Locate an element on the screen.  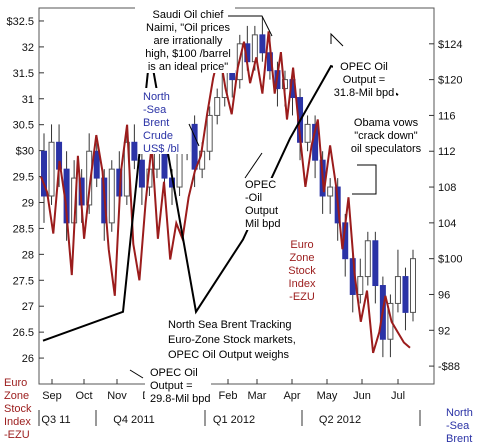
north-sea-annotation: US$ /bl is located at coordinates (161, 149).